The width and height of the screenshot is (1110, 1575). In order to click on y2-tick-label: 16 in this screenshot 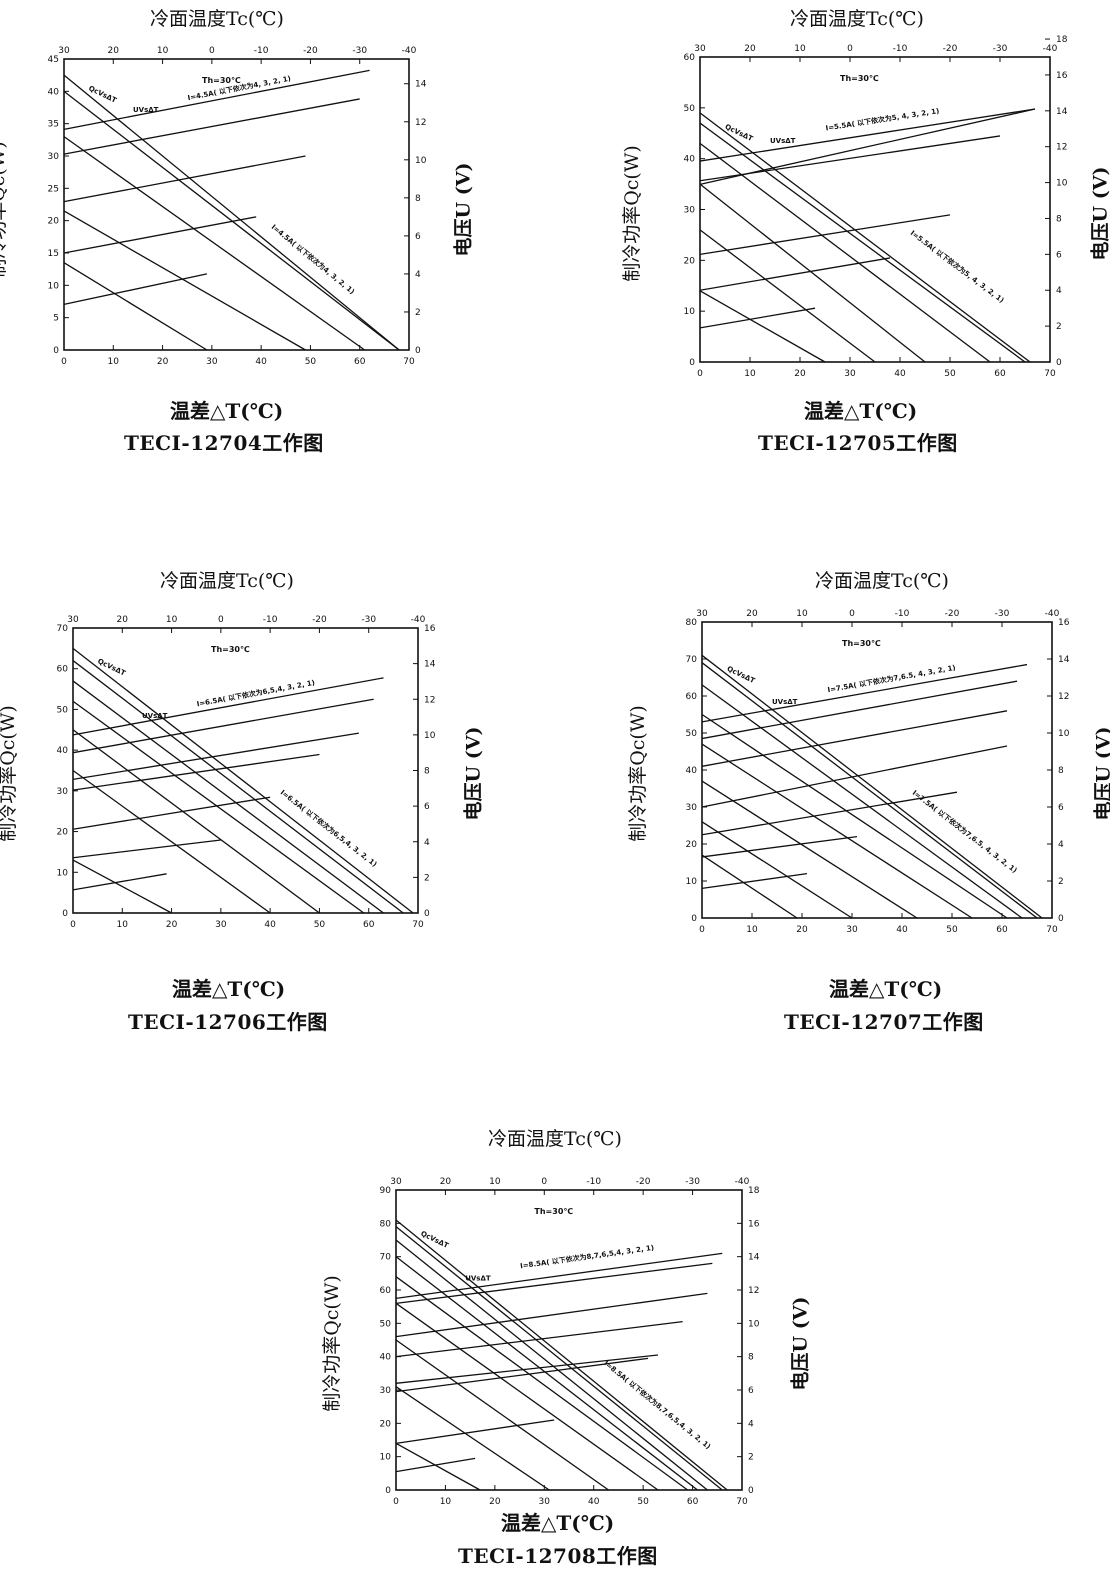, I will do `click(430, 629)`.